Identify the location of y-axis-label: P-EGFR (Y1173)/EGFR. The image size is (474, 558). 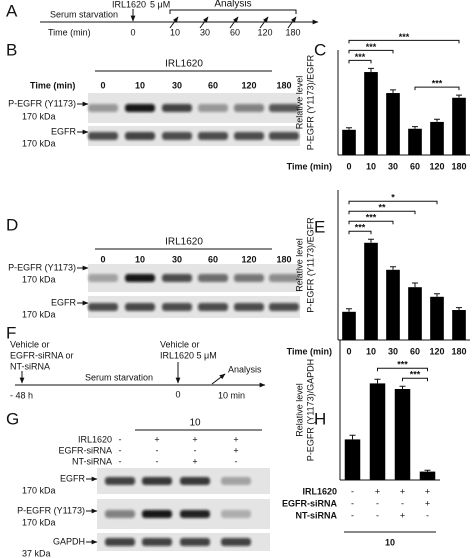
(310, 102).